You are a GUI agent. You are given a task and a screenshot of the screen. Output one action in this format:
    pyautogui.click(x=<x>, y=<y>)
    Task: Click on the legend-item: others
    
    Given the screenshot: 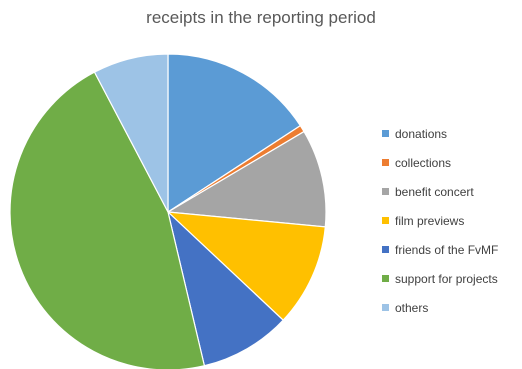 What is the action you would take?
    pyautogui.click(x=440, y=307)
    